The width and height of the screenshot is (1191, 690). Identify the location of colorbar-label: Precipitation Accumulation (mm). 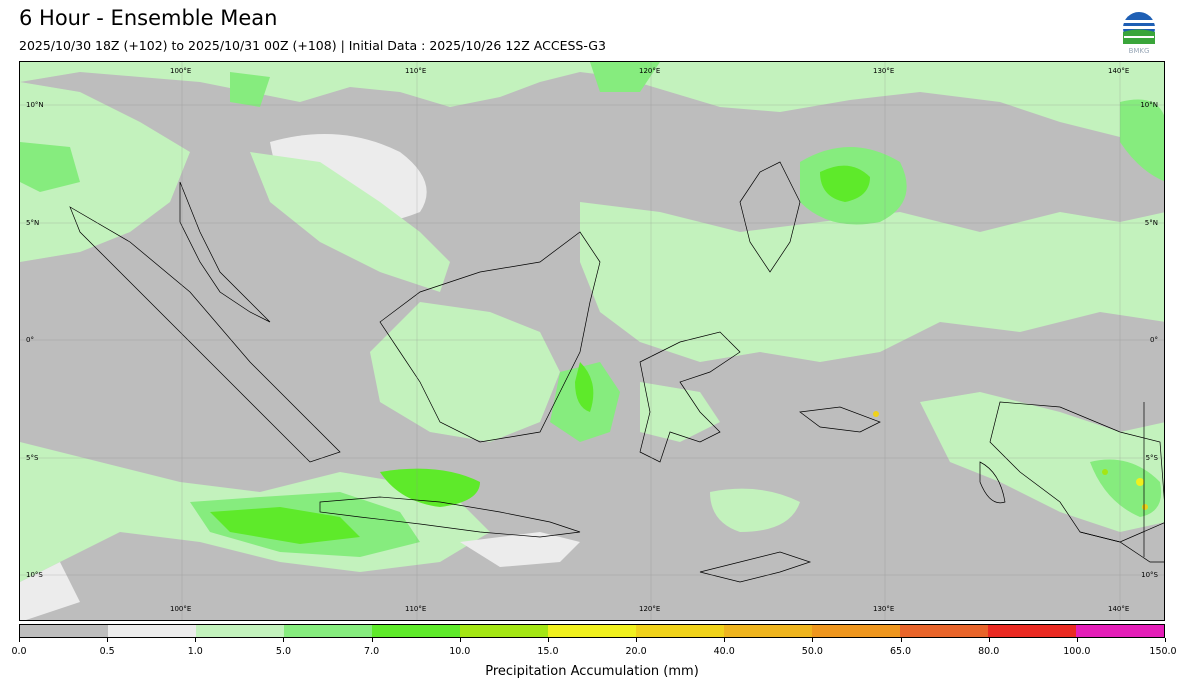
(592, 671).